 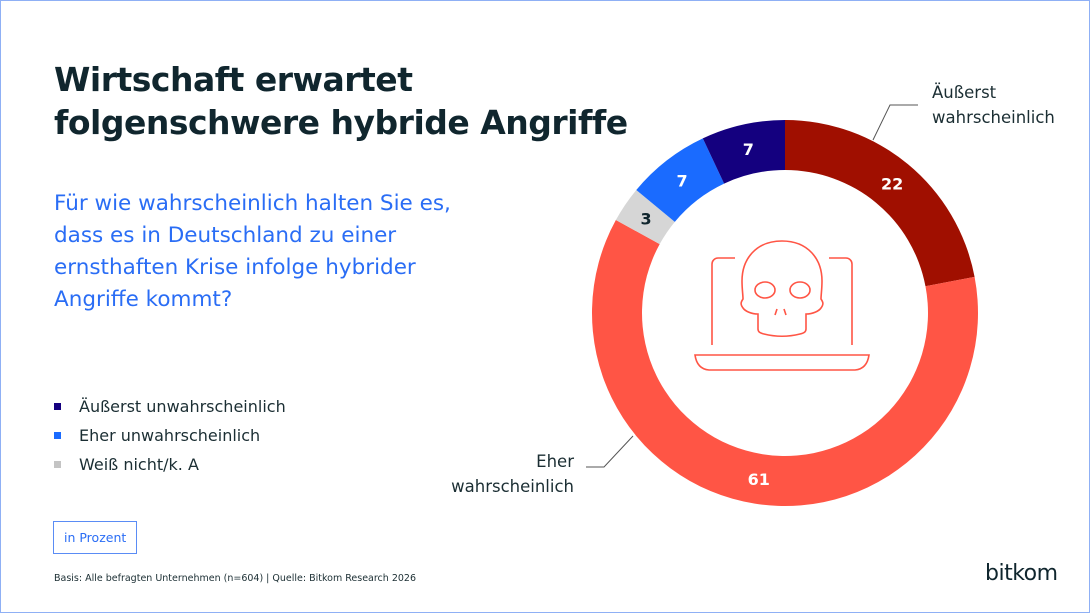 I want to click on title-line-2: folgenschwere hybride Angriffe, so click(x=341, y=122).